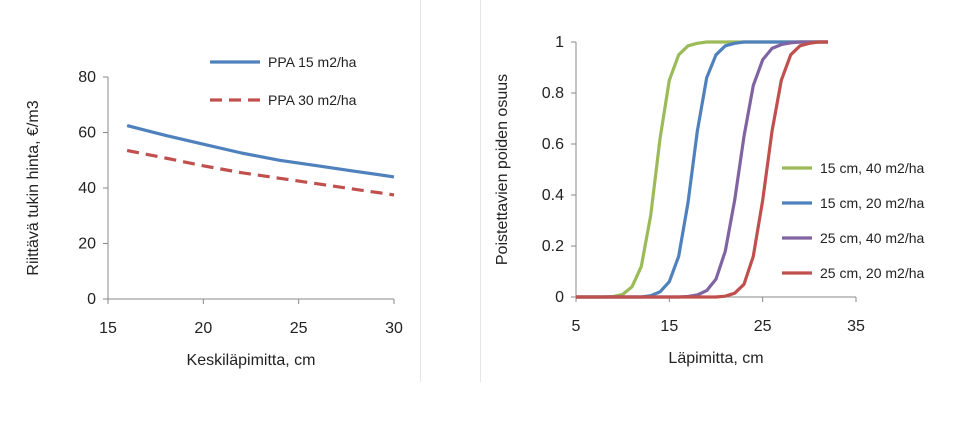 This screenshot has width=964, height=432. Describe the element at coordinates (87, 244) in the screenshot. I see `y-tick-label: 20` at that location.